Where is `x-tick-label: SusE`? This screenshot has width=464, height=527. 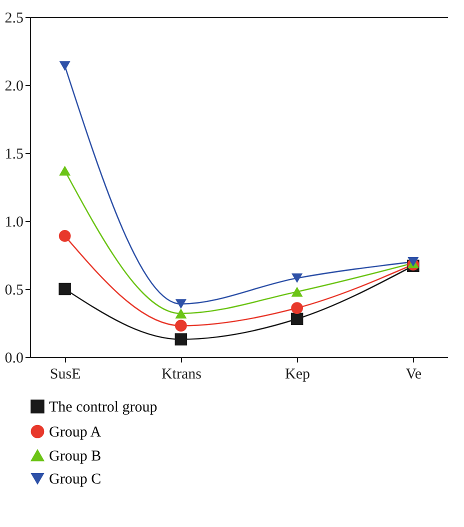 x-tick-label: SusE is located at coordinates (65, 374).